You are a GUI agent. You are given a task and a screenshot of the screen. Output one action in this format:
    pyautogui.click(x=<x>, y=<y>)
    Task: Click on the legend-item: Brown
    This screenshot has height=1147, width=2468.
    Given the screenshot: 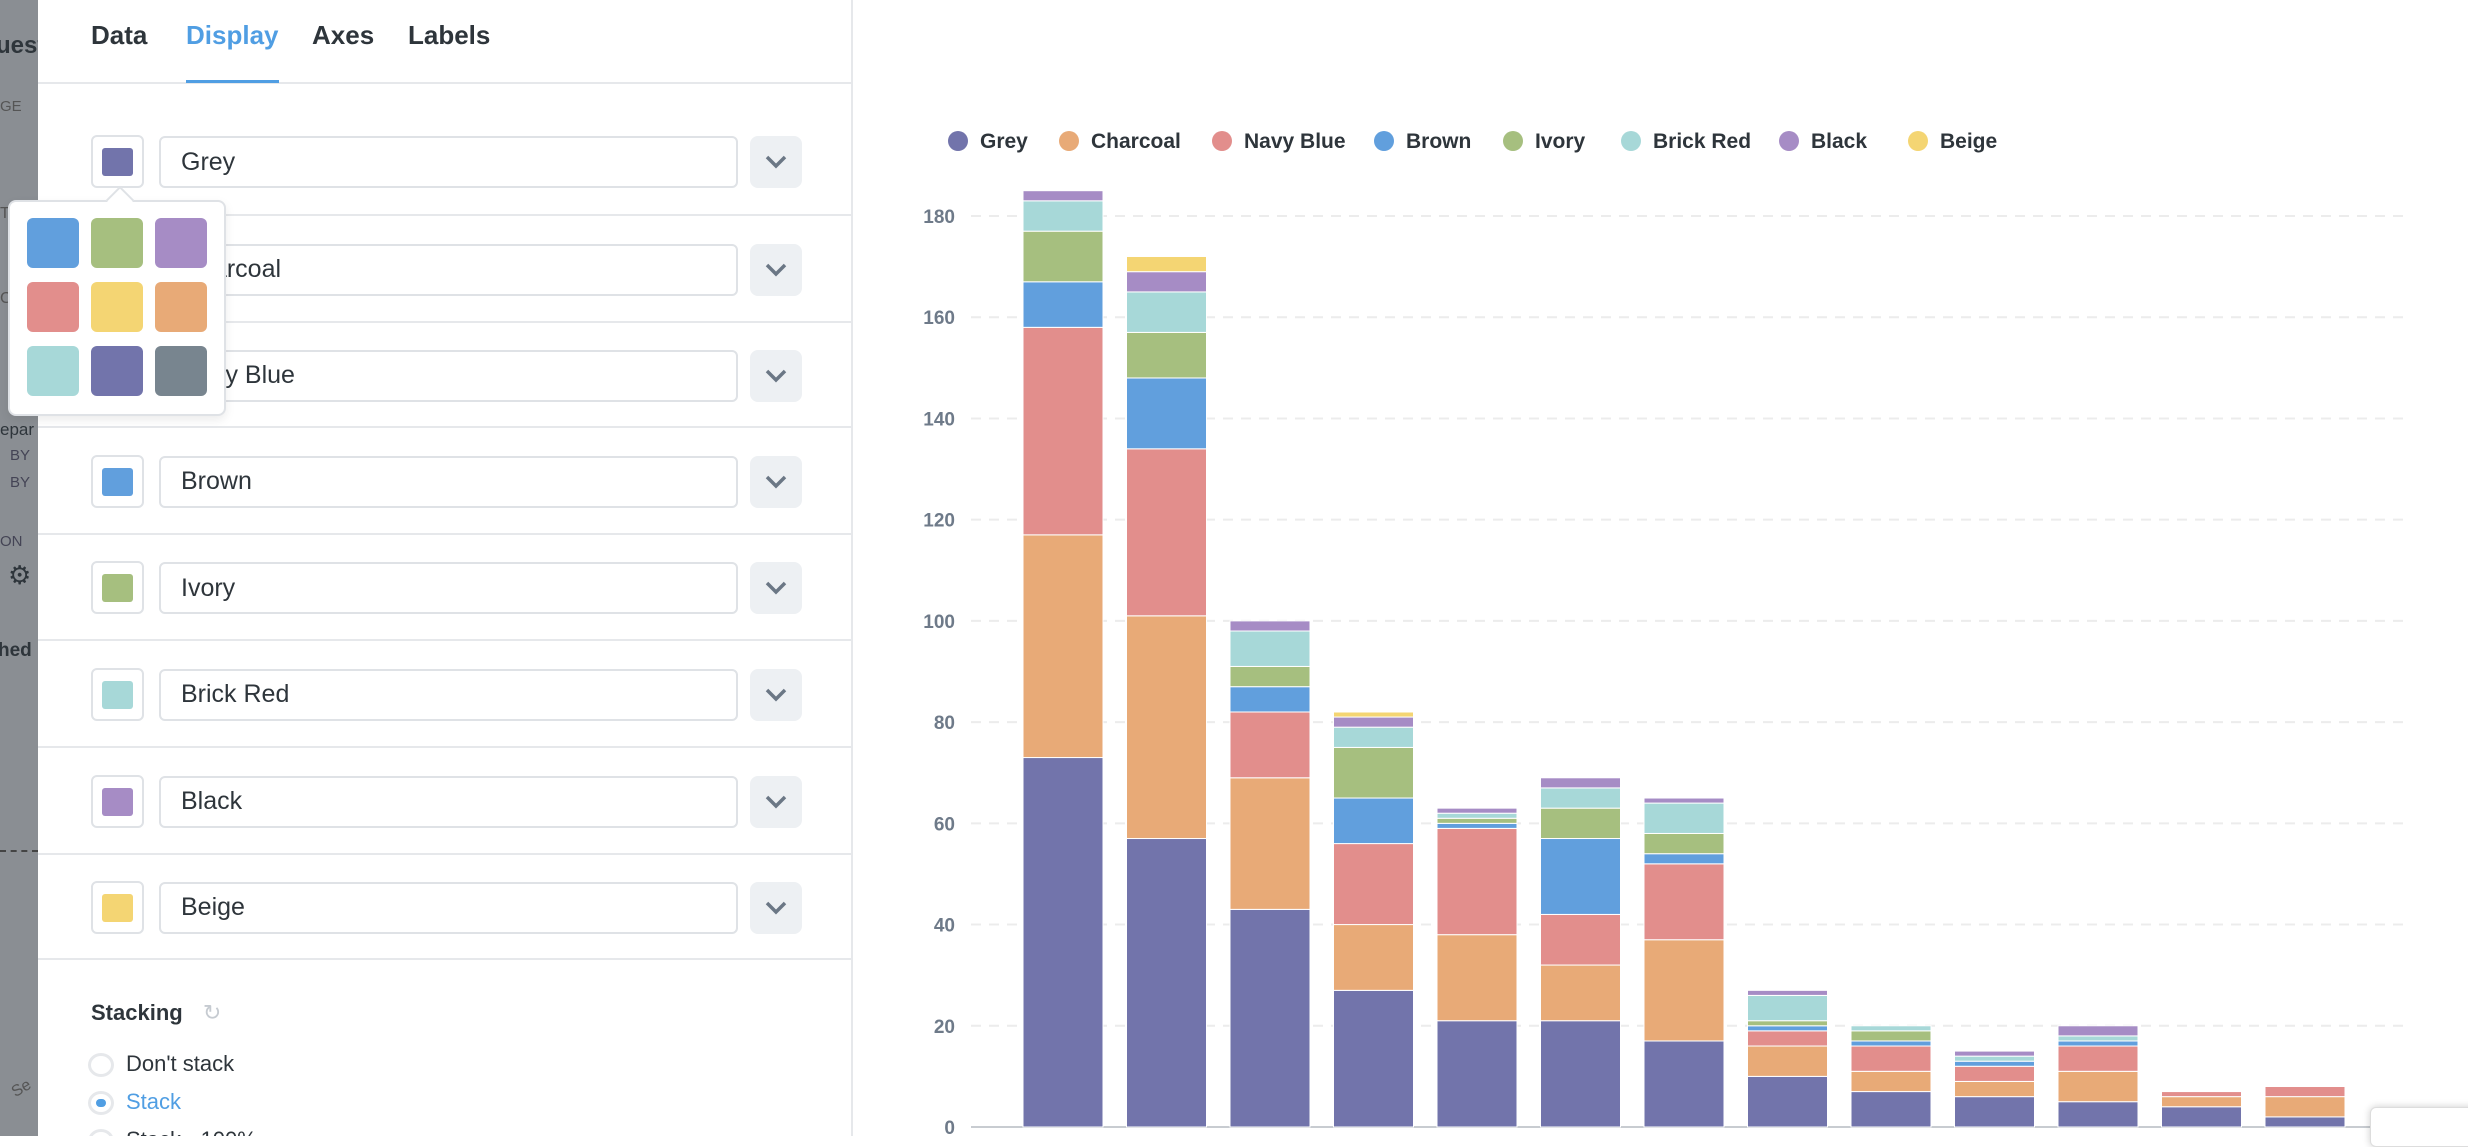 What is the action you would take?
    pyautogui.click(x=1422, y=142)
    